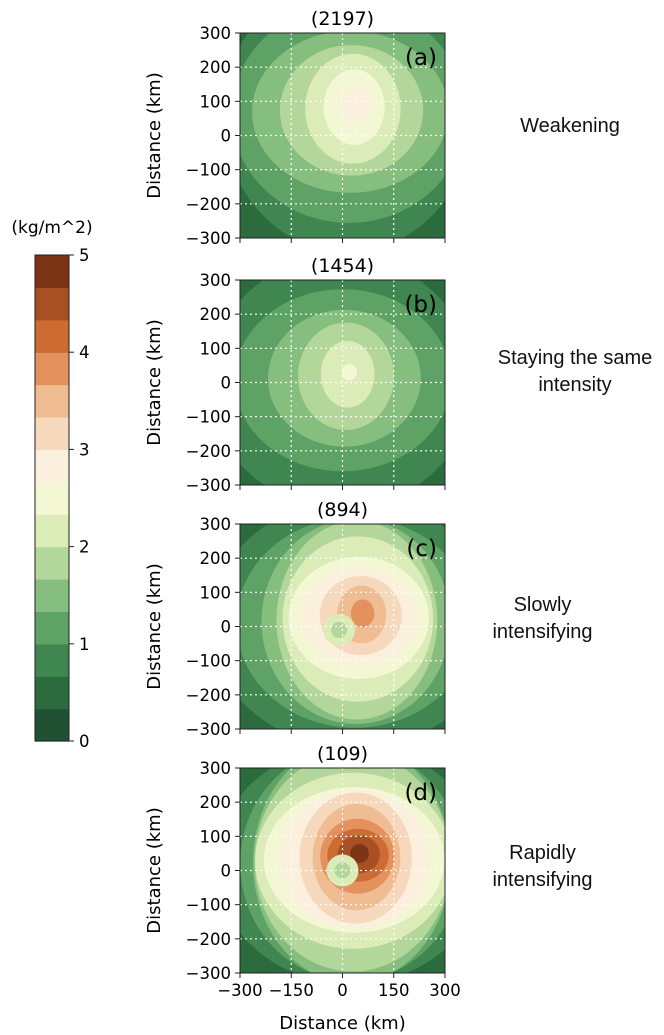 The image size is (664, 1035). Describe the element at coordinates (342, 990) in the screenshot. I see `x-tick-label: 0` at that location.